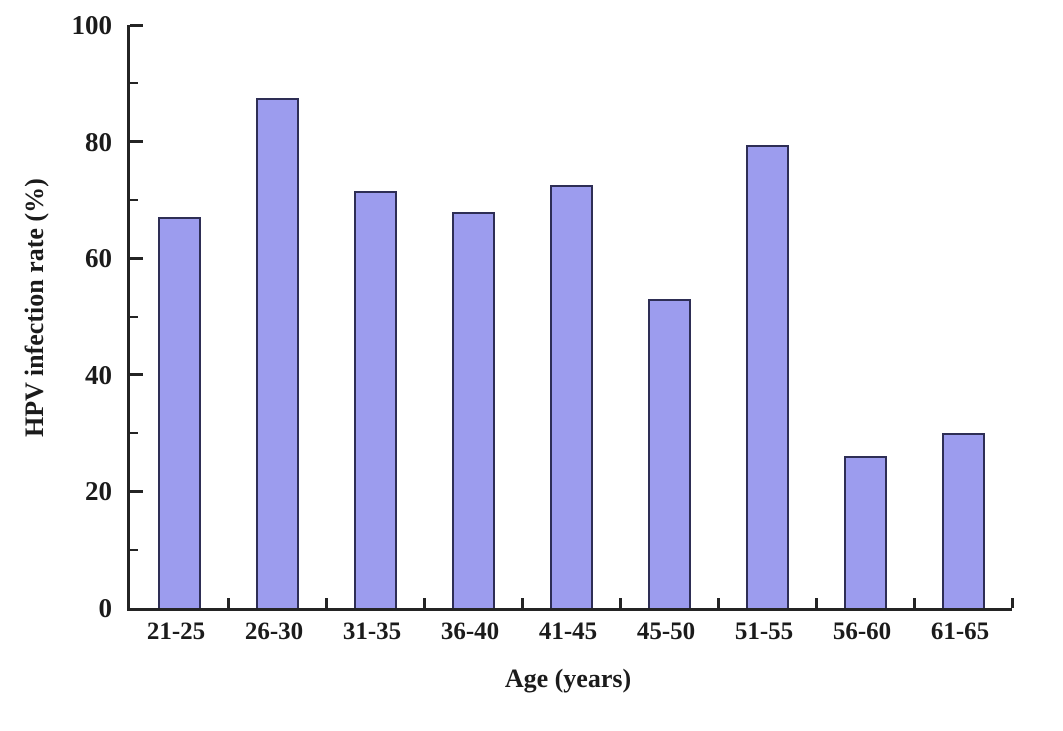 Image resolution: width=1063 pixels, height=731 pixels. Describe the element at coordinates (960, 631) in the screenshot. I see `x-category-label-61-65: 61-65` at that location.